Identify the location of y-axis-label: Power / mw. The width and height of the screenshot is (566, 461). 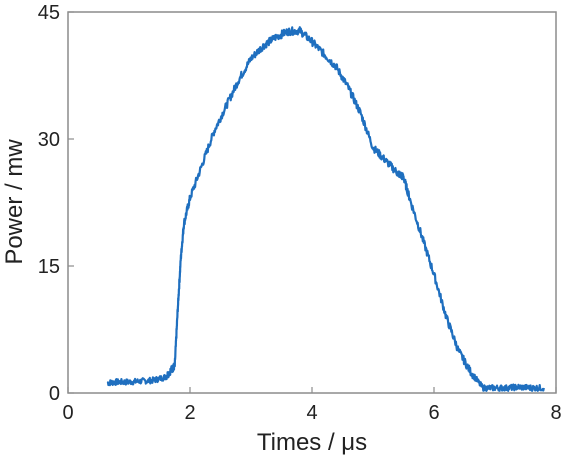
(14, 202).